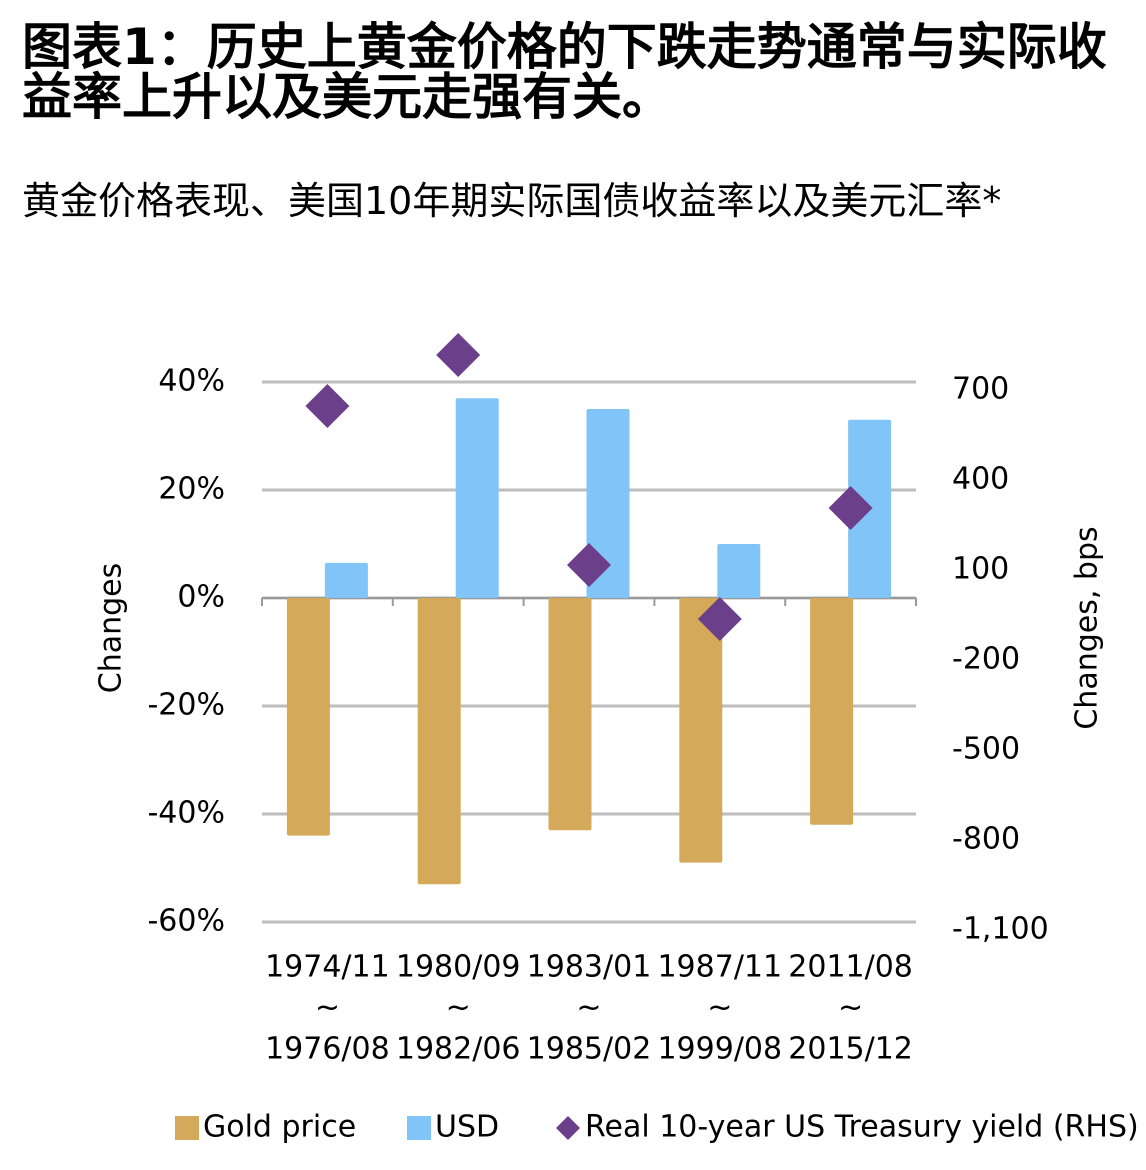 The height and width of the screenshot is (1170, 1146). What do you see at coordinates (111, 628) in the screenshot?
I see `y-axis-label: Changes` at bounding box center [111, 628].